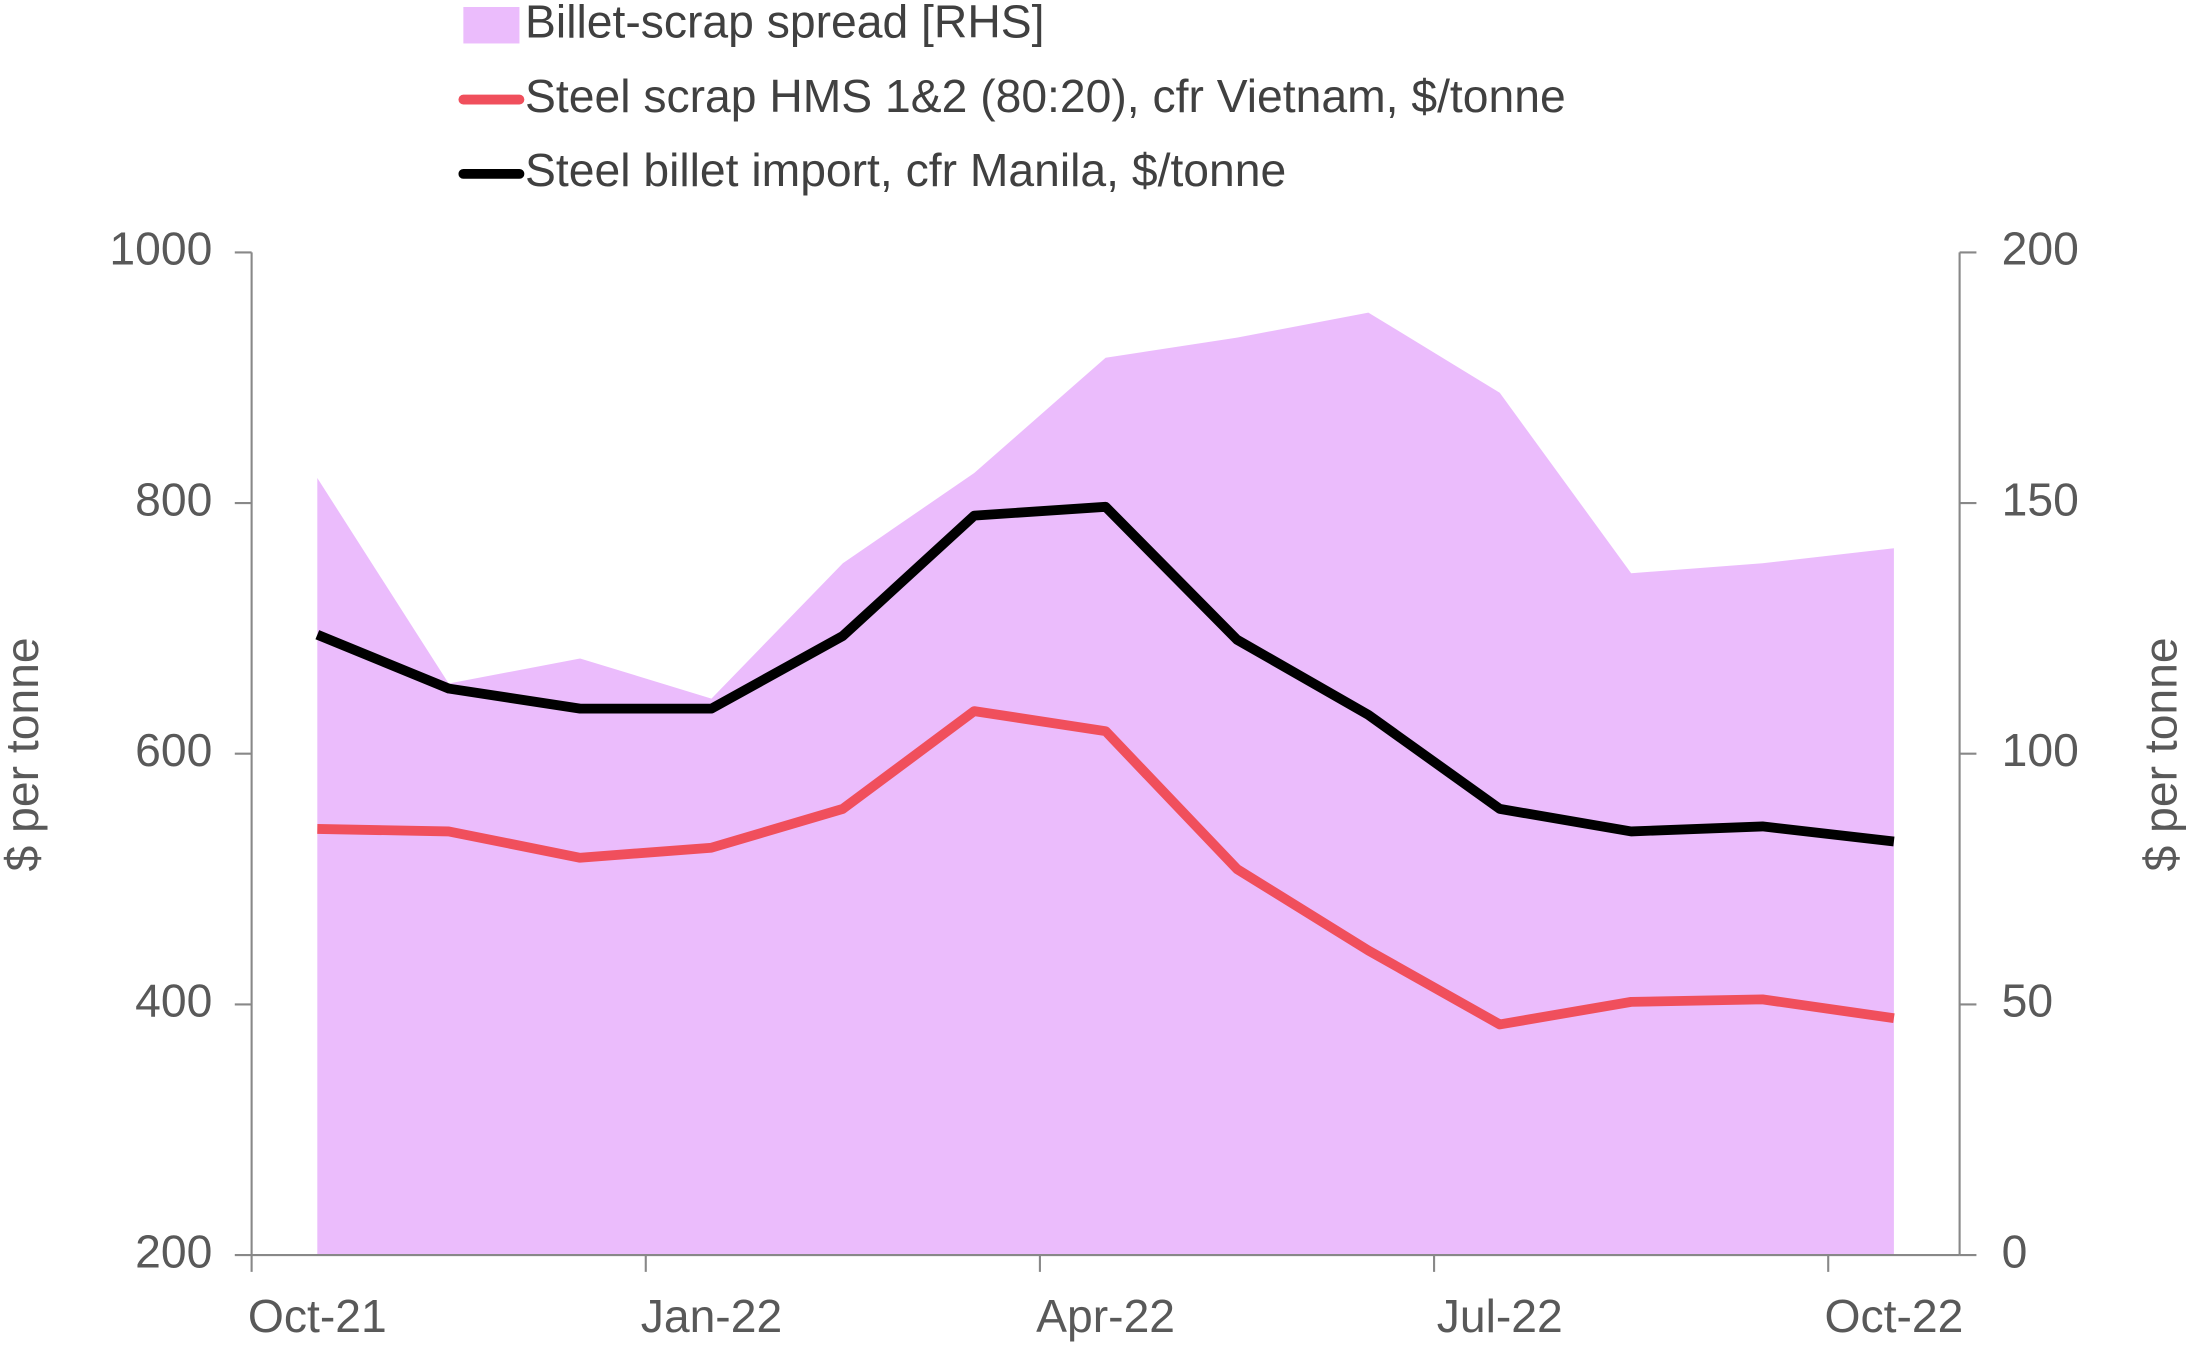  Describe the element at coordinates (317, 1316) in the screenshot. I see `x-tick-label: Oct-21` at that location.